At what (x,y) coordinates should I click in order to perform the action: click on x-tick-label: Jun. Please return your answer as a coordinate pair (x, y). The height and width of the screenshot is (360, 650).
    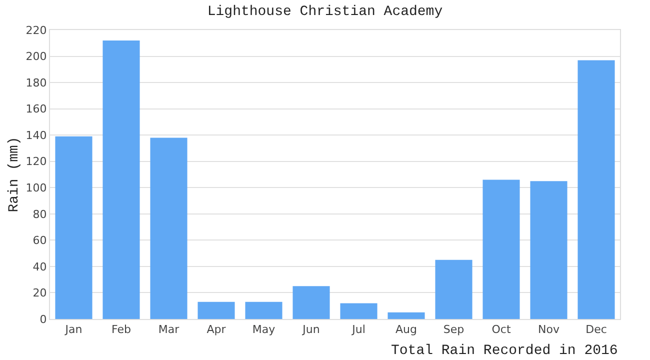
    Looking at the image, I should click on (311, 329).